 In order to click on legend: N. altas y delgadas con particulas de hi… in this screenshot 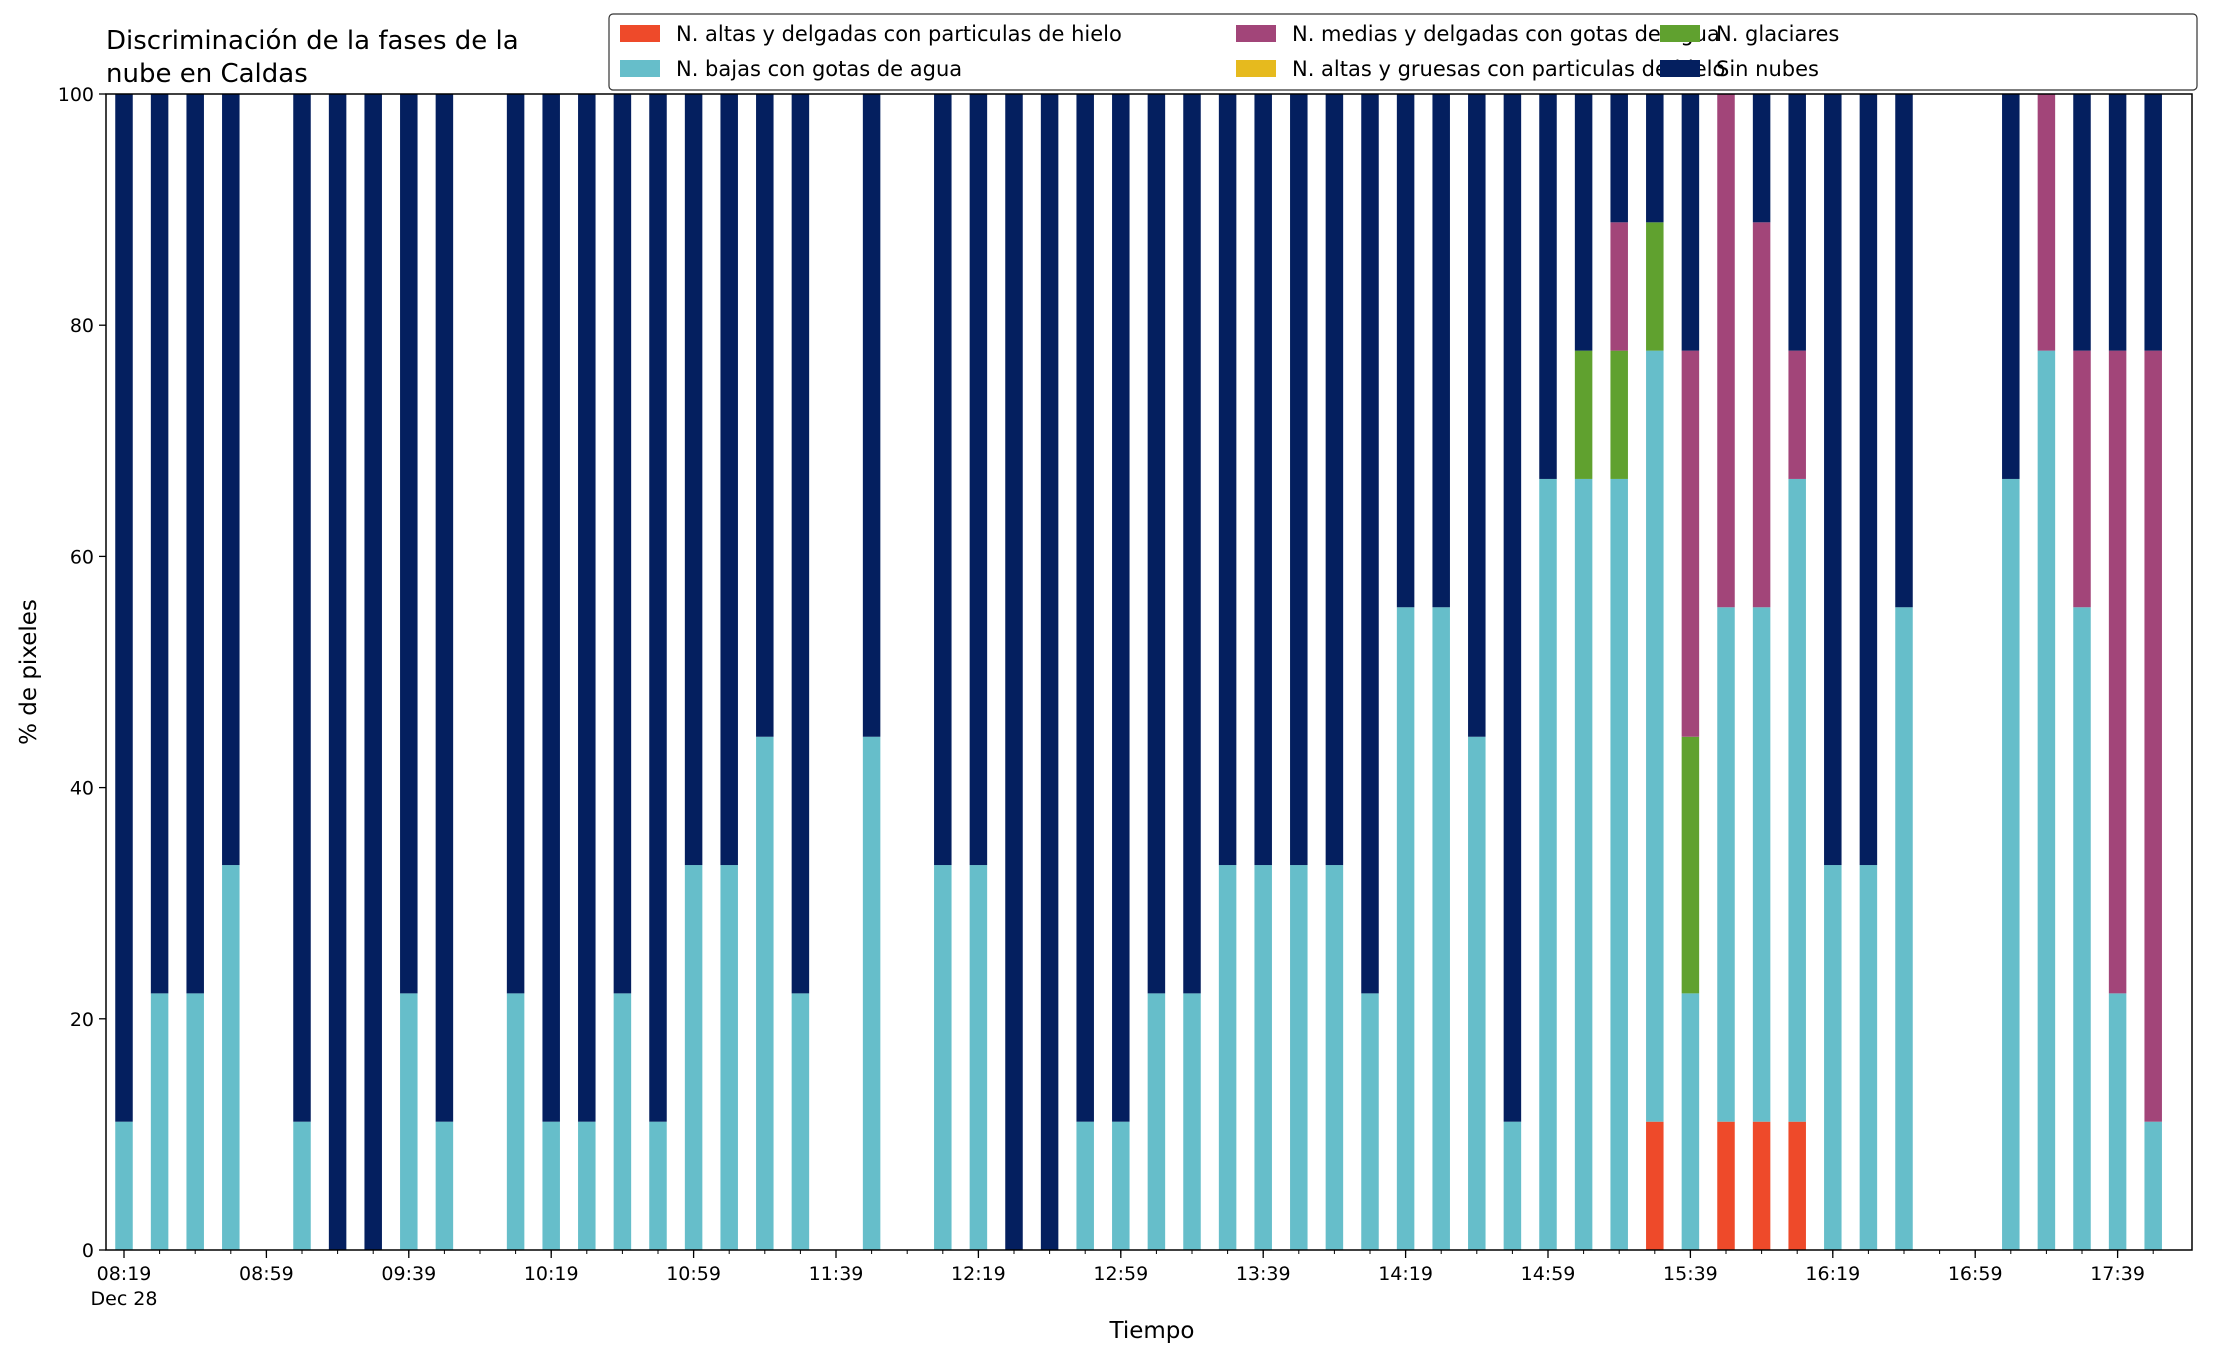, I will do `click(1403, 52)`.